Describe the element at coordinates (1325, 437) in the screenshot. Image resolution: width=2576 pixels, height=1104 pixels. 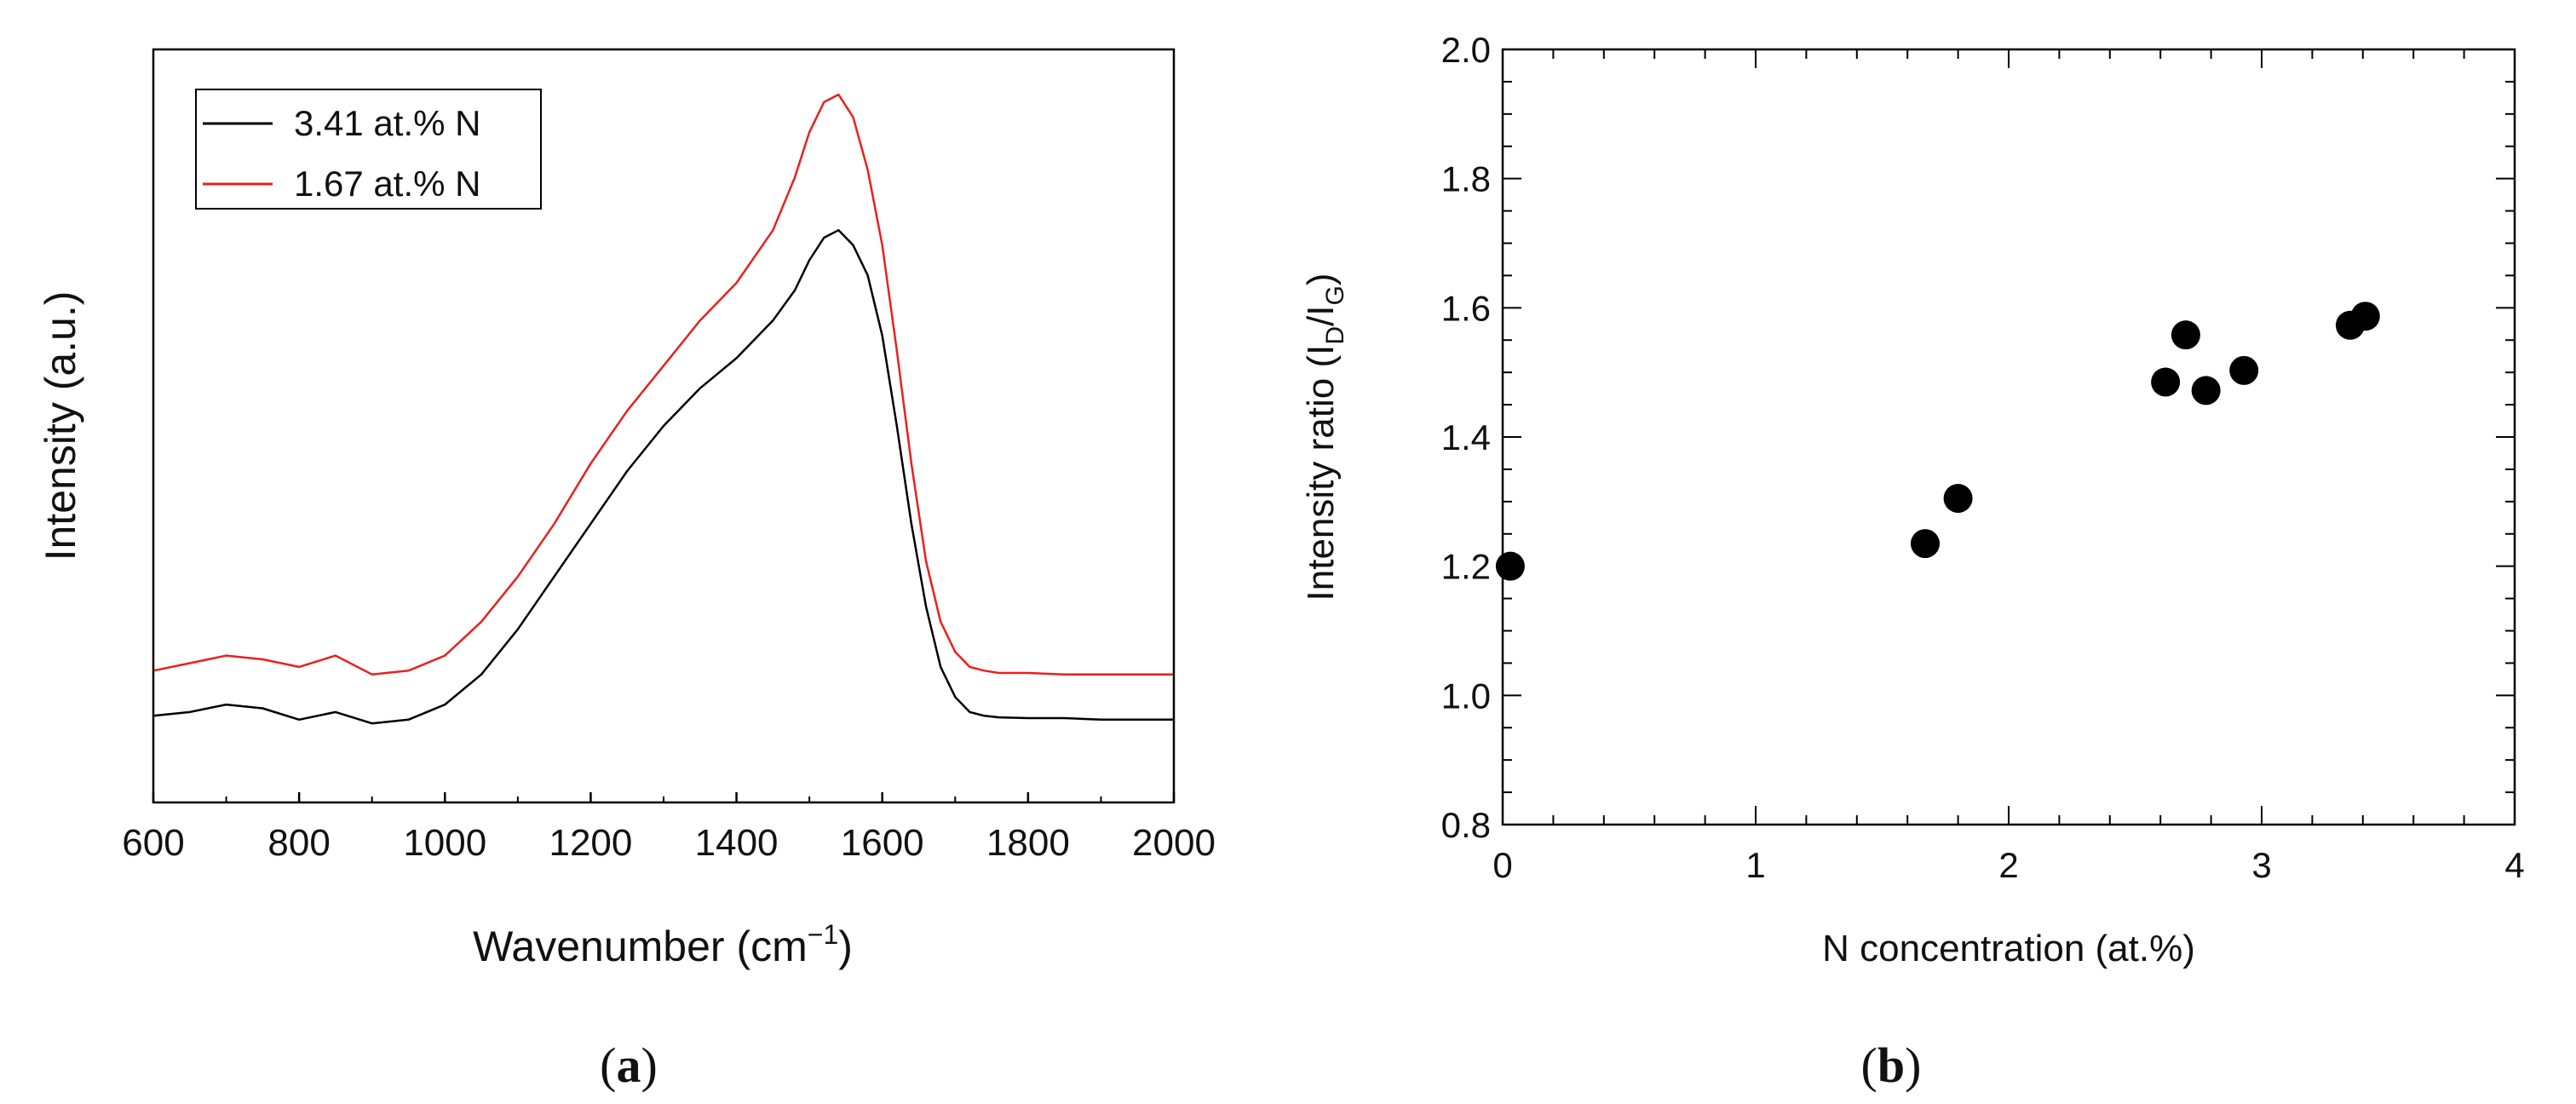
I see `panel-b-y-axis-title: Intensity ratio (ID/IG)` at that location.